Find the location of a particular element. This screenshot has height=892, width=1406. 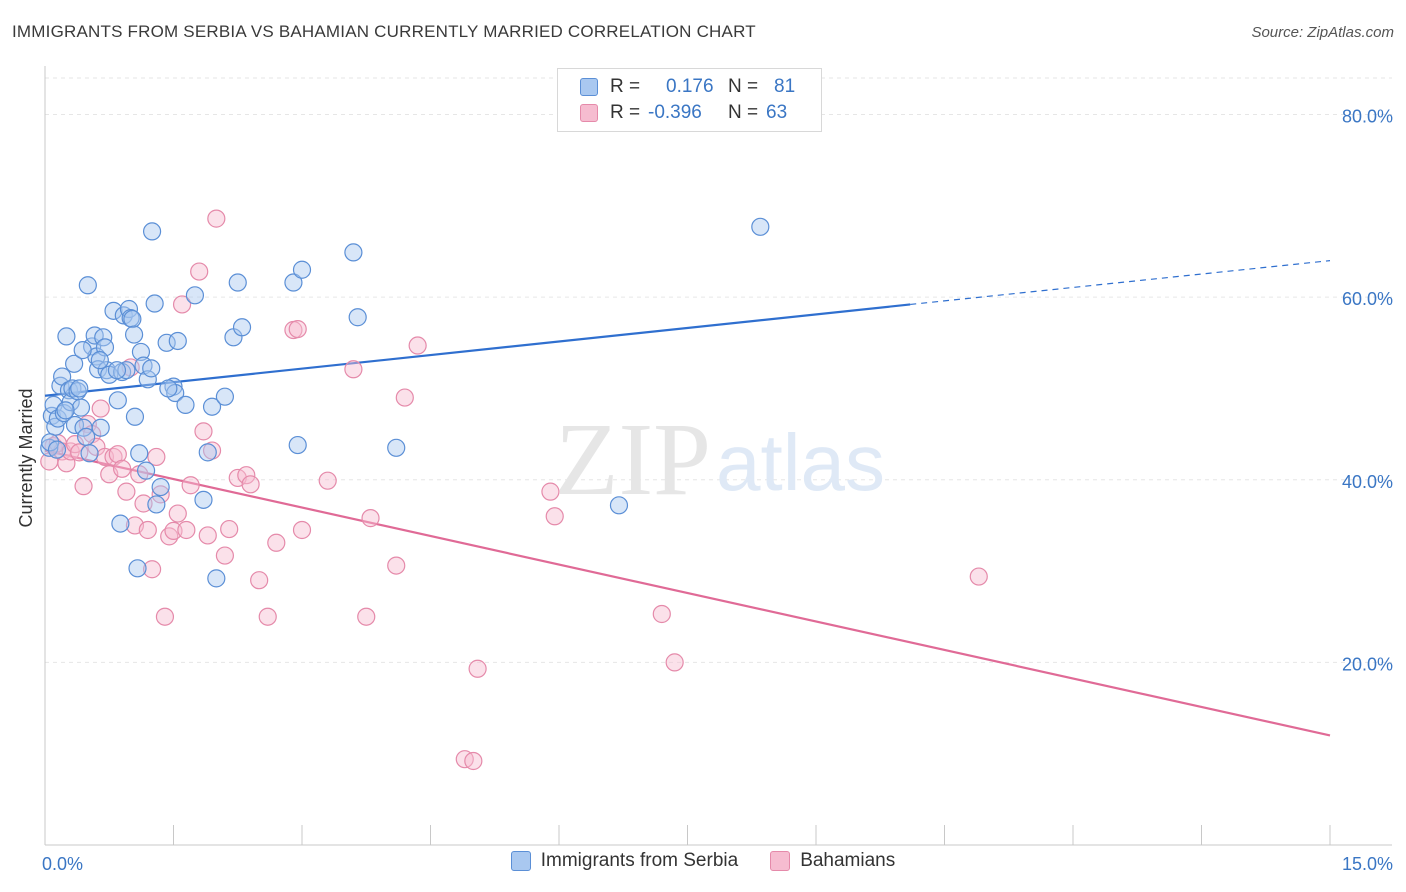

legend-r-value: 0.176 is located at coordinates (690, 86).